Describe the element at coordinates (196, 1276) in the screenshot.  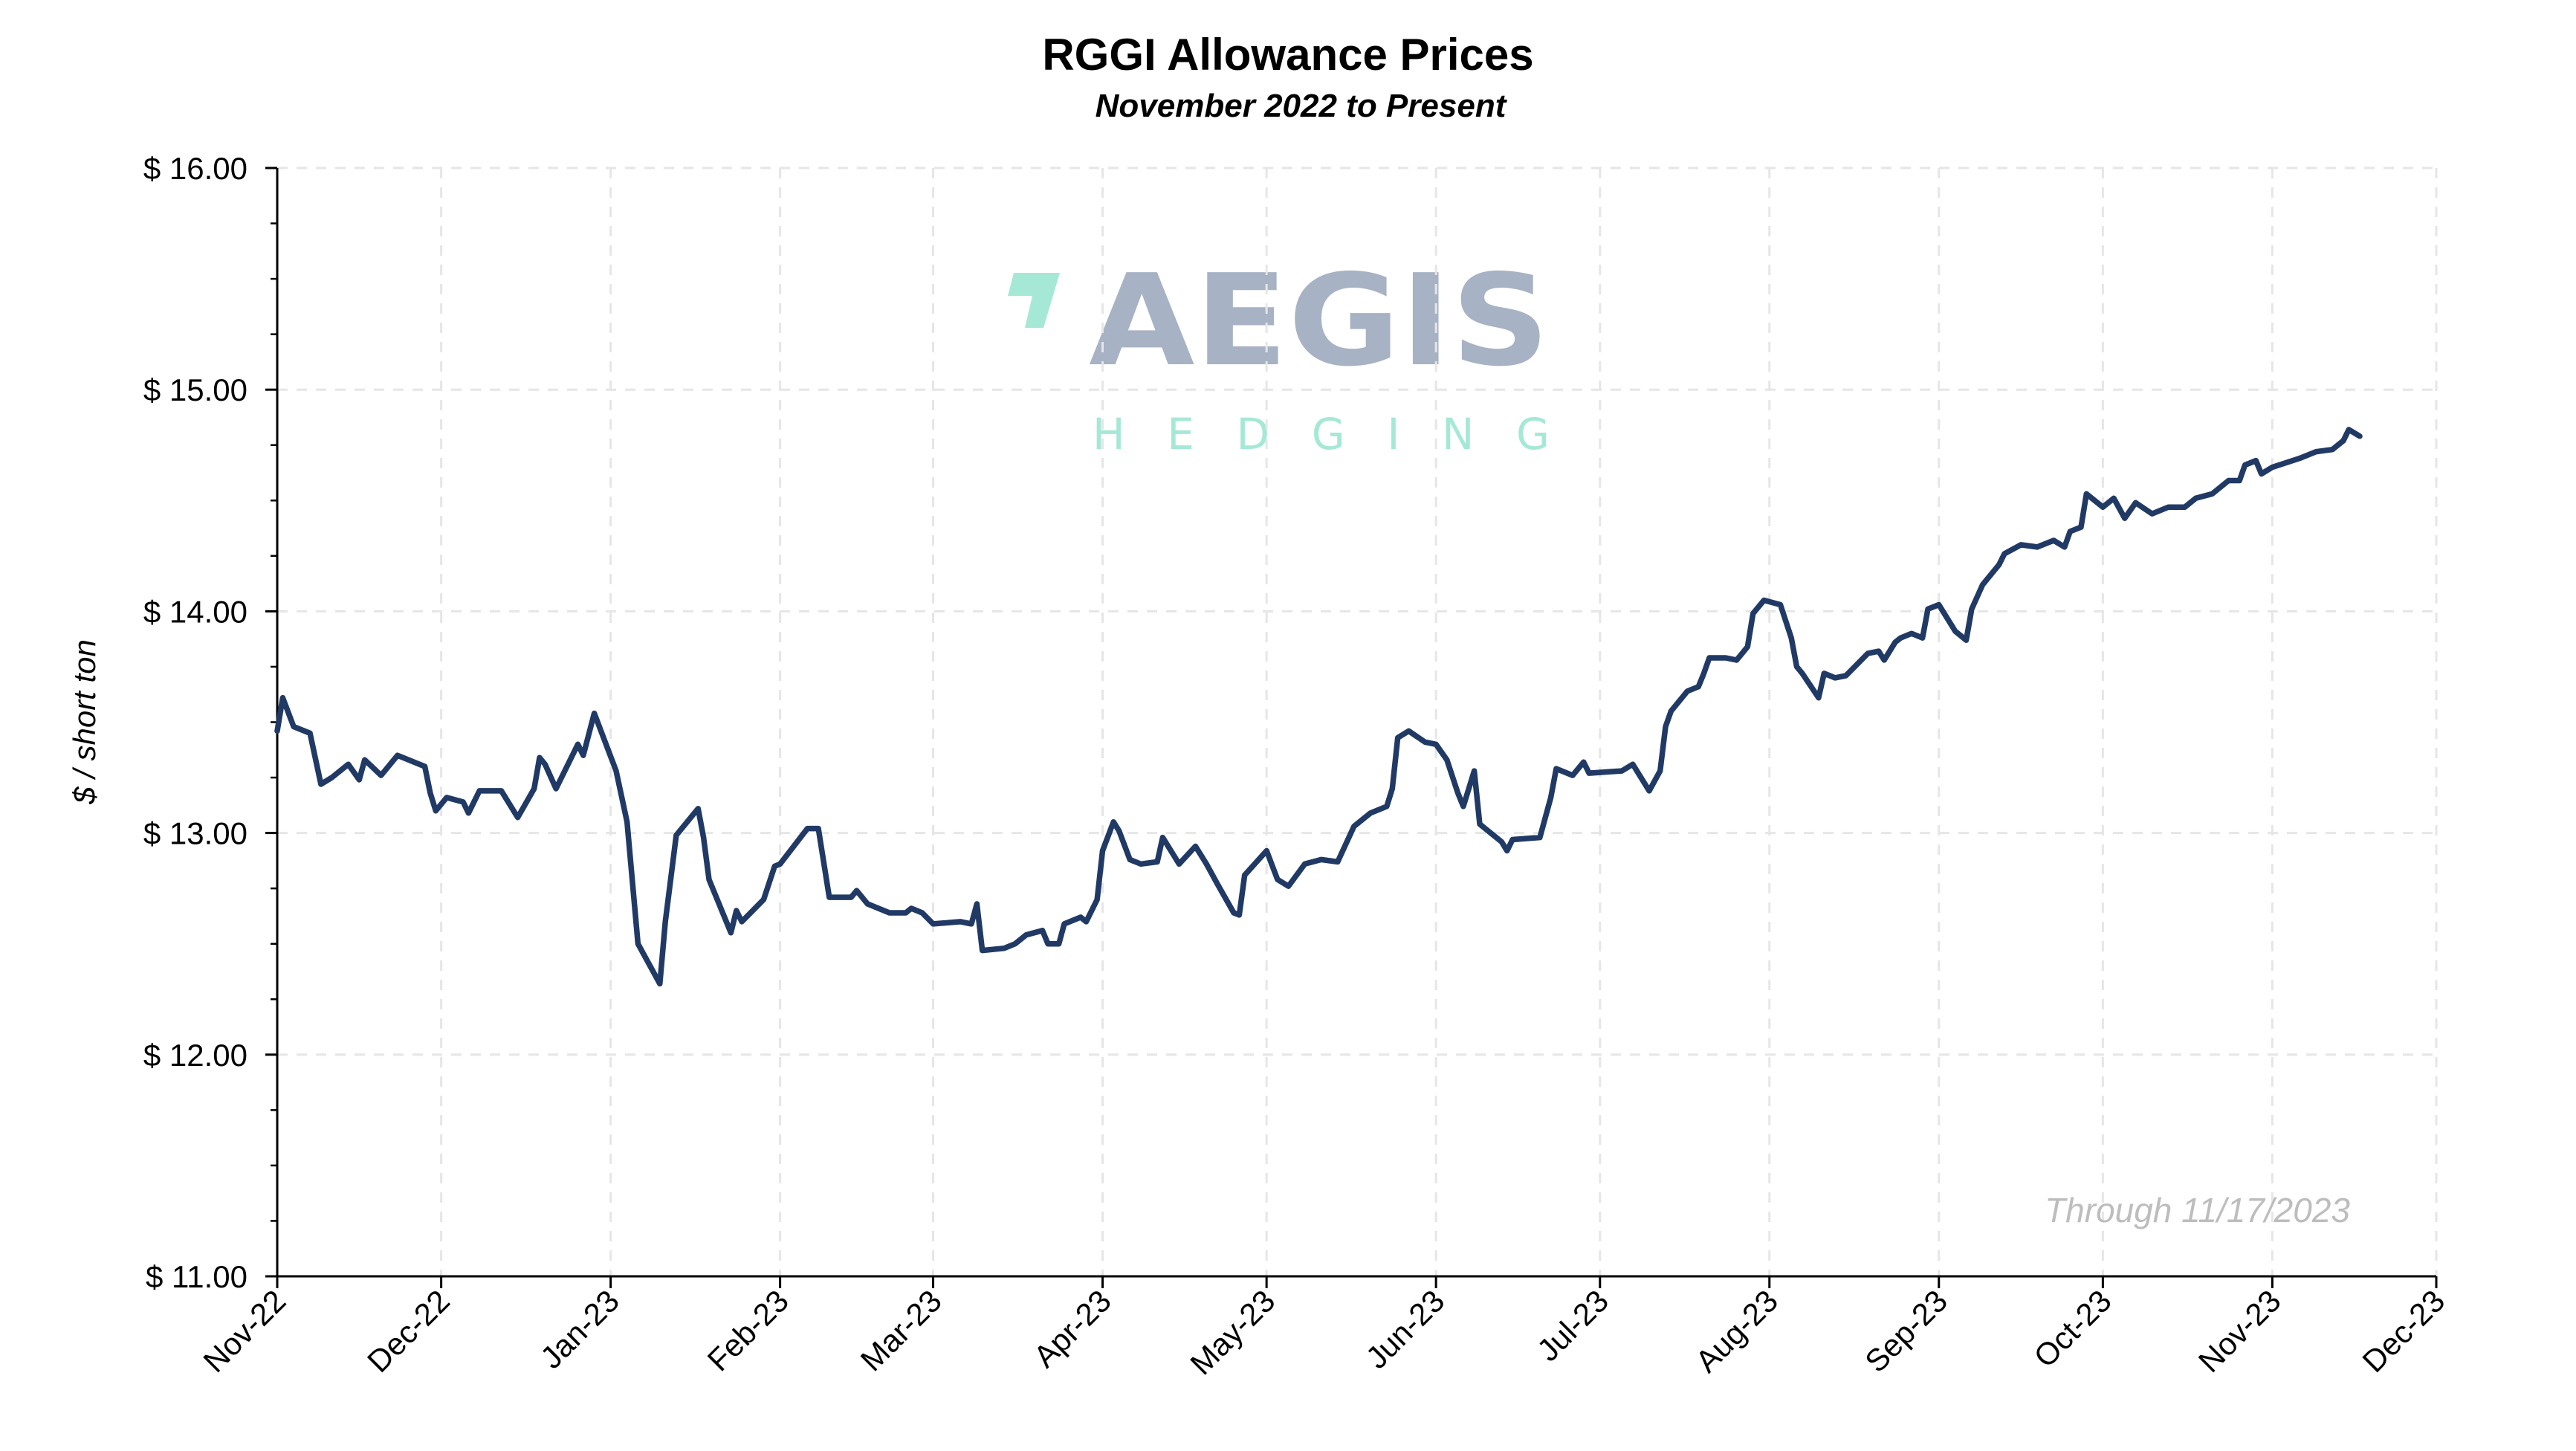
I see `y-tick-label: $ 11.00` at that location.